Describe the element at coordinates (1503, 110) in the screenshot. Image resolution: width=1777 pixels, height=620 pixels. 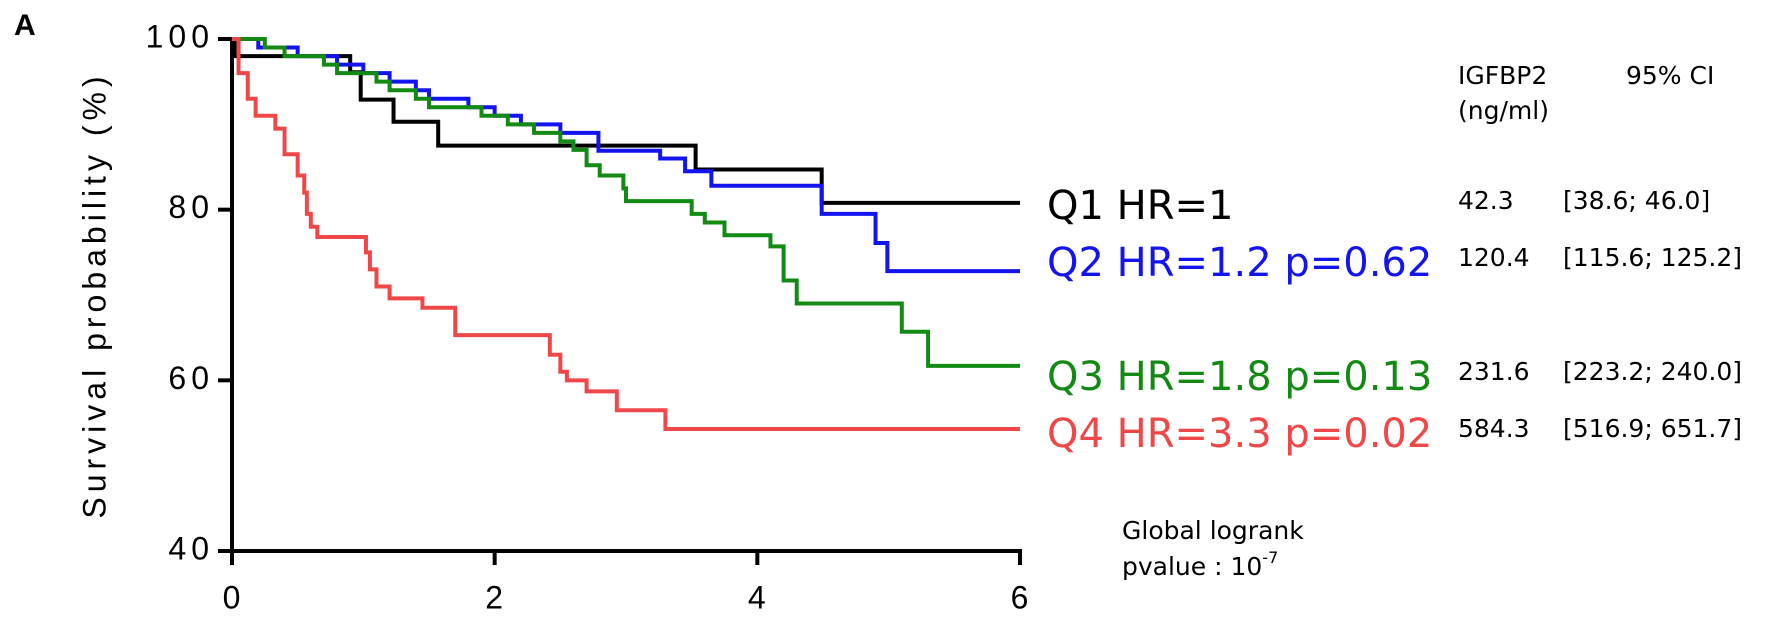
I see `table-header: (ng/ml)` at that location.